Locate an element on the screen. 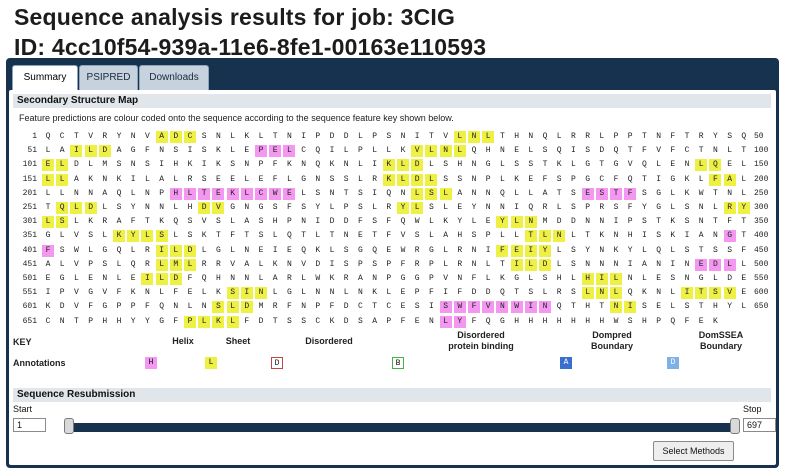 The height and width of the screenshot is (472, 790). tab-psipred: PSIPRED is located at coordinates (108, 77).